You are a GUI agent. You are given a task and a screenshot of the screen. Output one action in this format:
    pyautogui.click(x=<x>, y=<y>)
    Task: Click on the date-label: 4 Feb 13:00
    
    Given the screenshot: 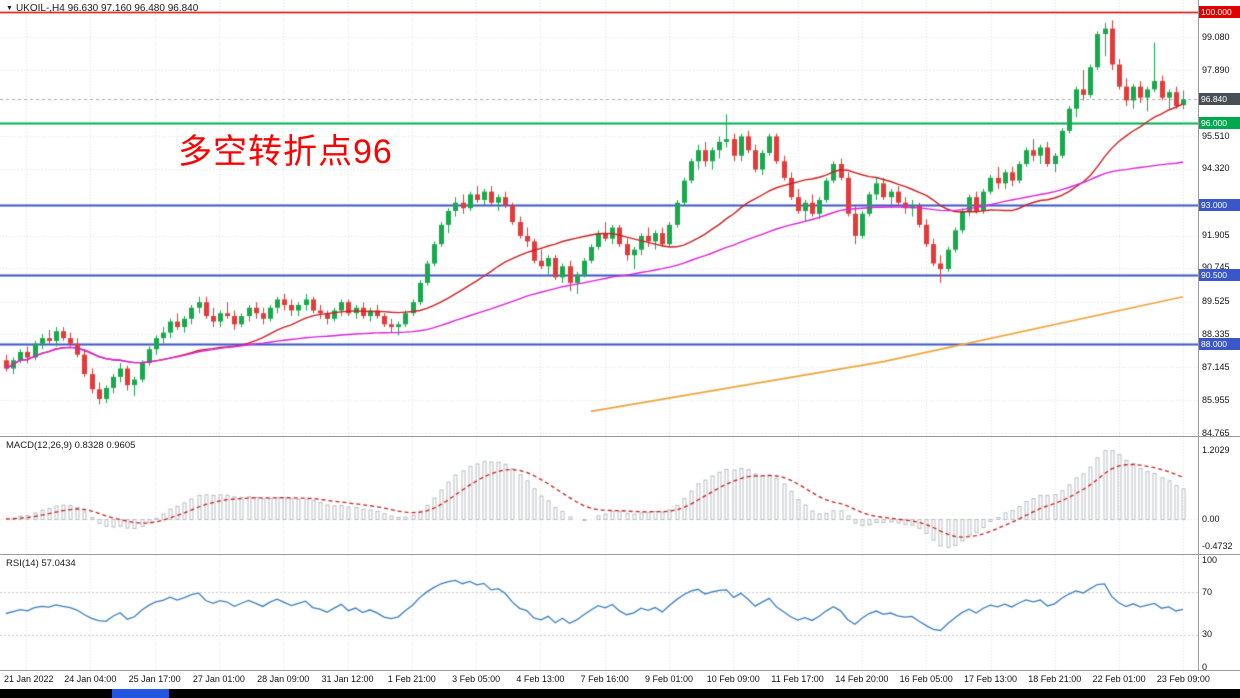 What is the action you would take?
    pyautogui.click(x=540, y=679)
    